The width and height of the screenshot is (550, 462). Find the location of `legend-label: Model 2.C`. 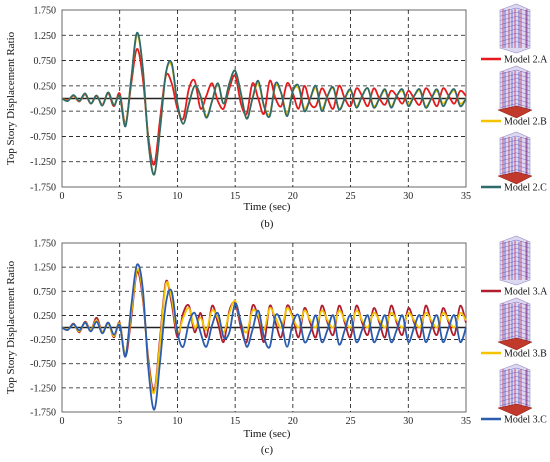

legend-label: Model 2.C is located at coordinates (525, 188).